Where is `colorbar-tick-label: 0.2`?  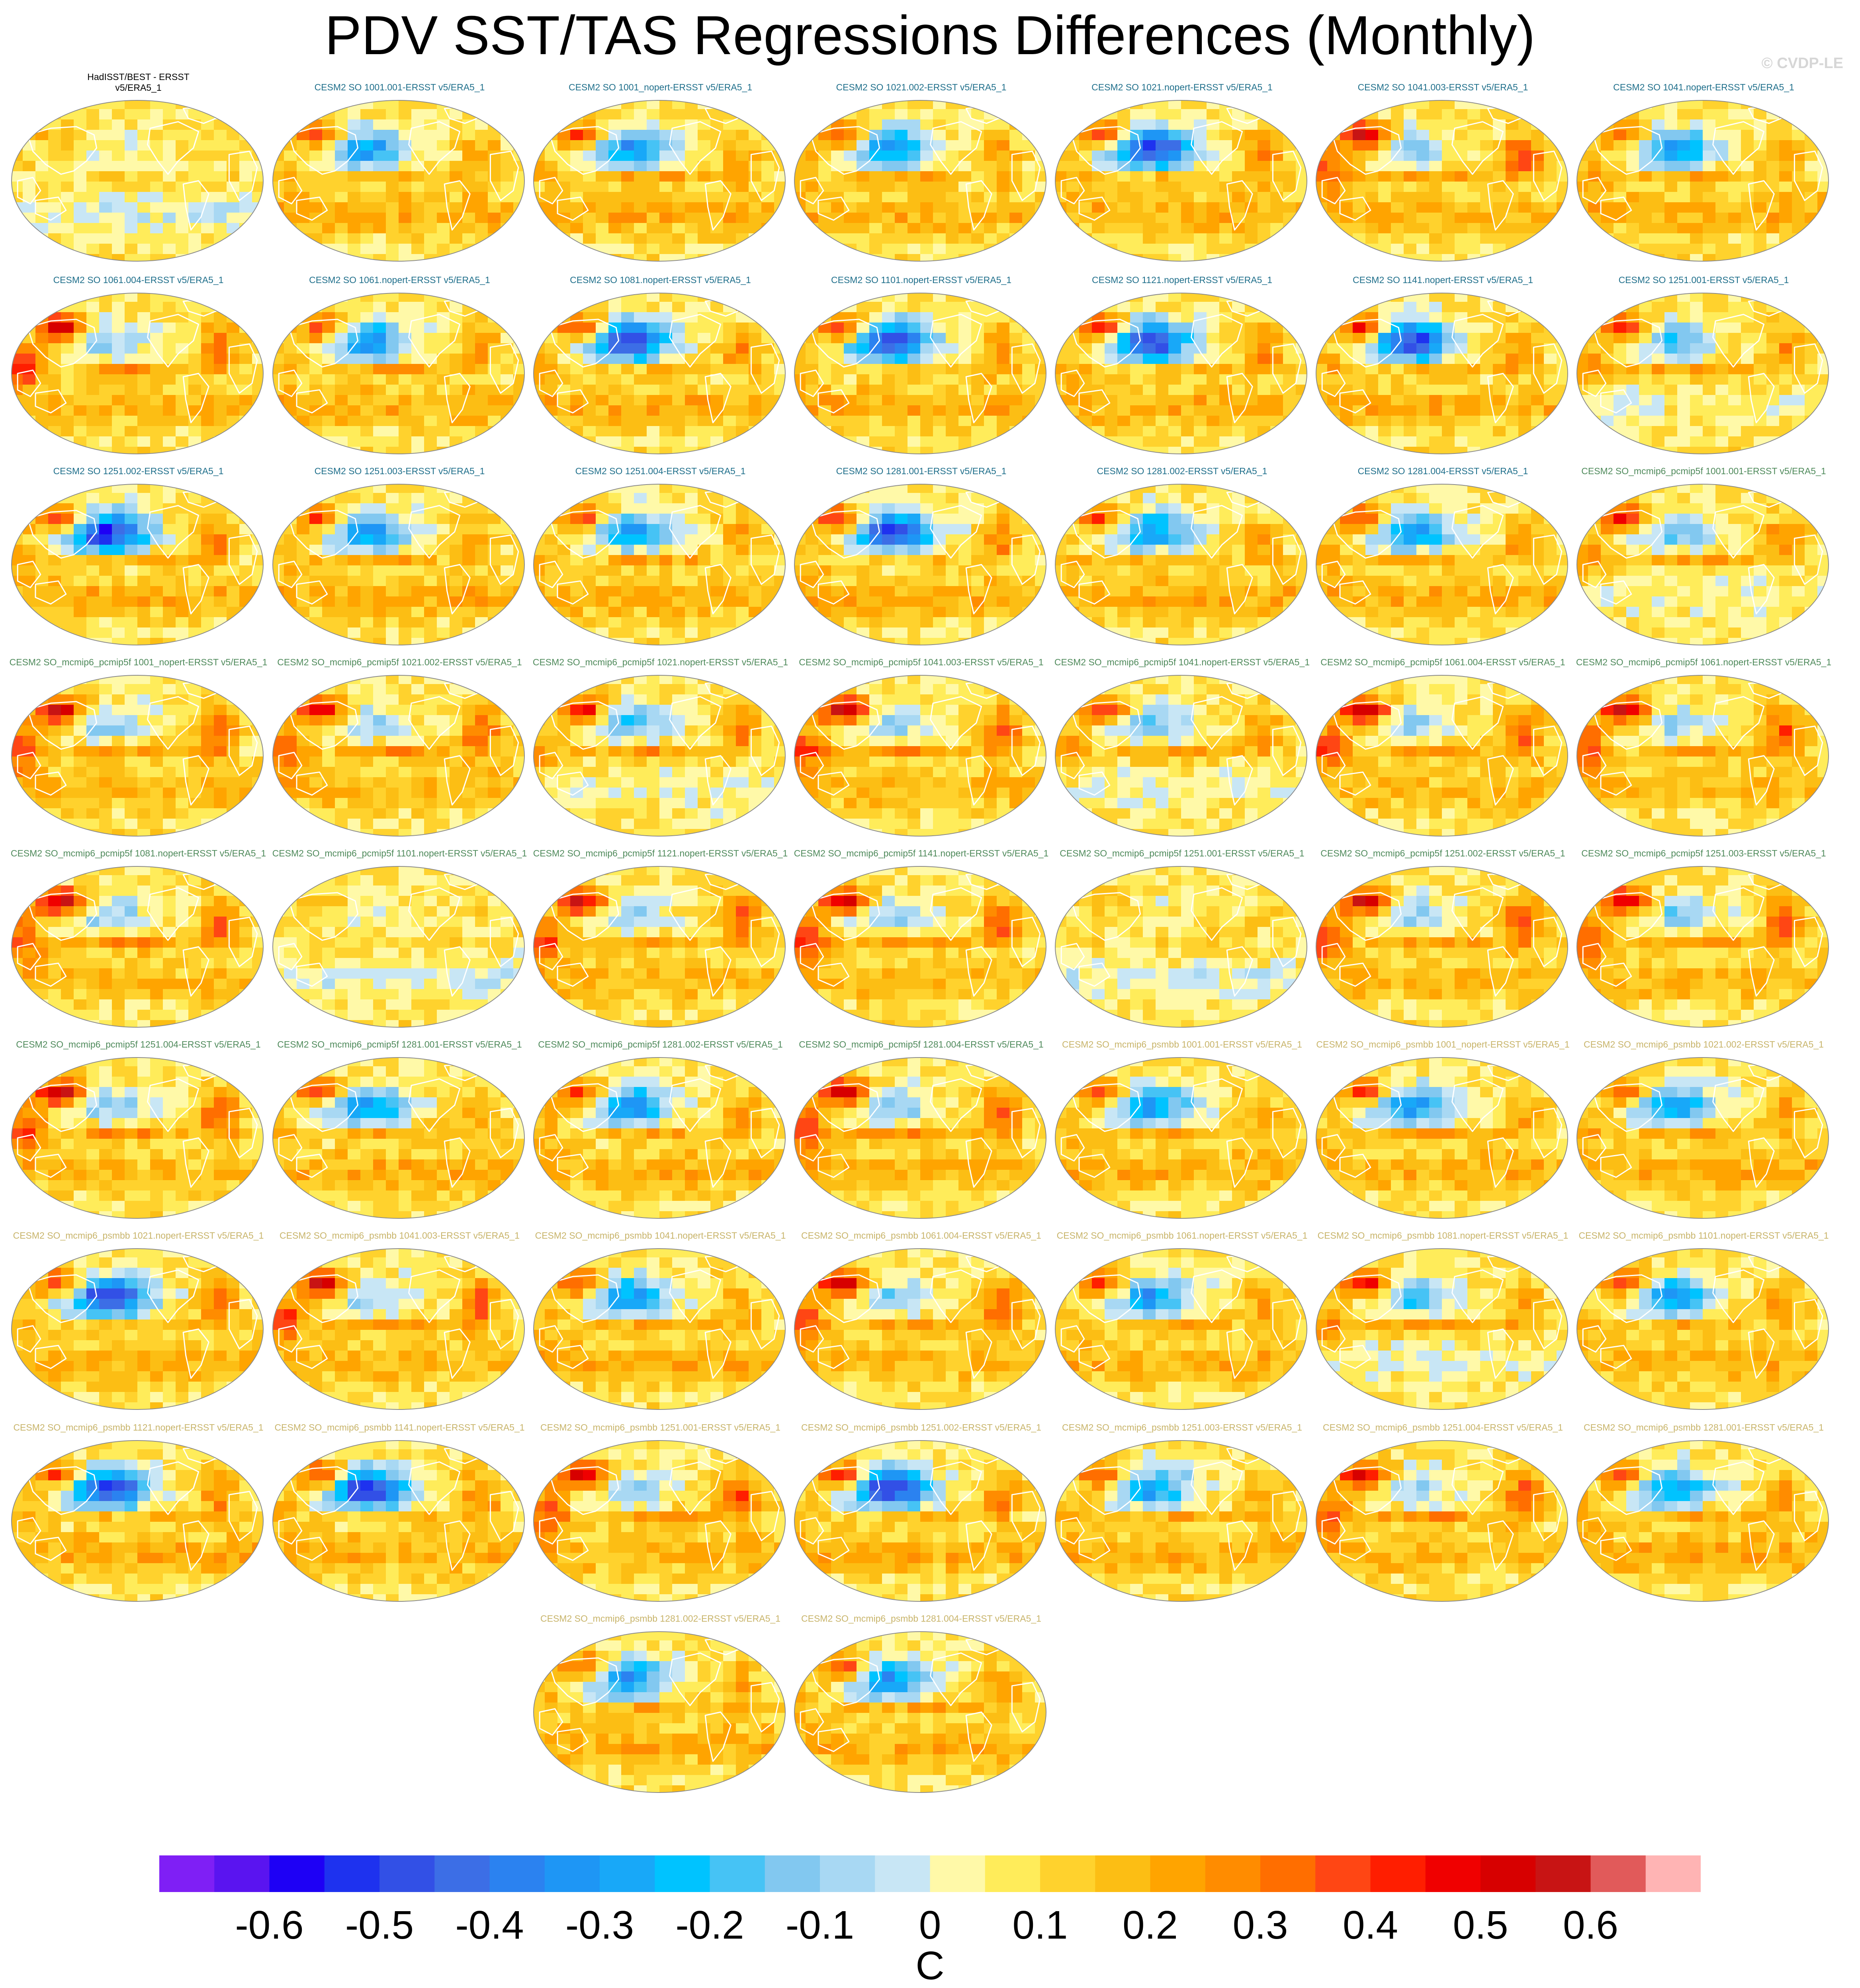 colorbar-tick-label: 0.2 is located at coordinates (1150, 1925).